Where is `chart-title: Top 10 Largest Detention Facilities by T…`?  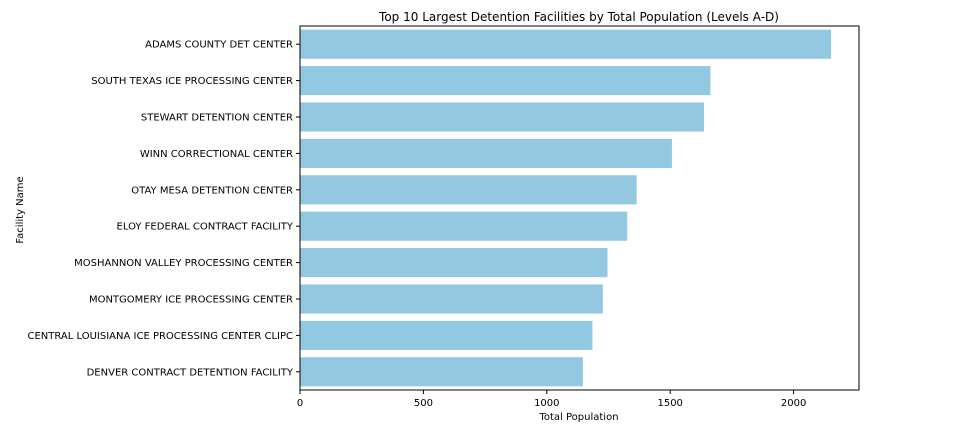
chart-title: Top 10 Largest Detention Facilities by T… is located at coordinates (578, 17).